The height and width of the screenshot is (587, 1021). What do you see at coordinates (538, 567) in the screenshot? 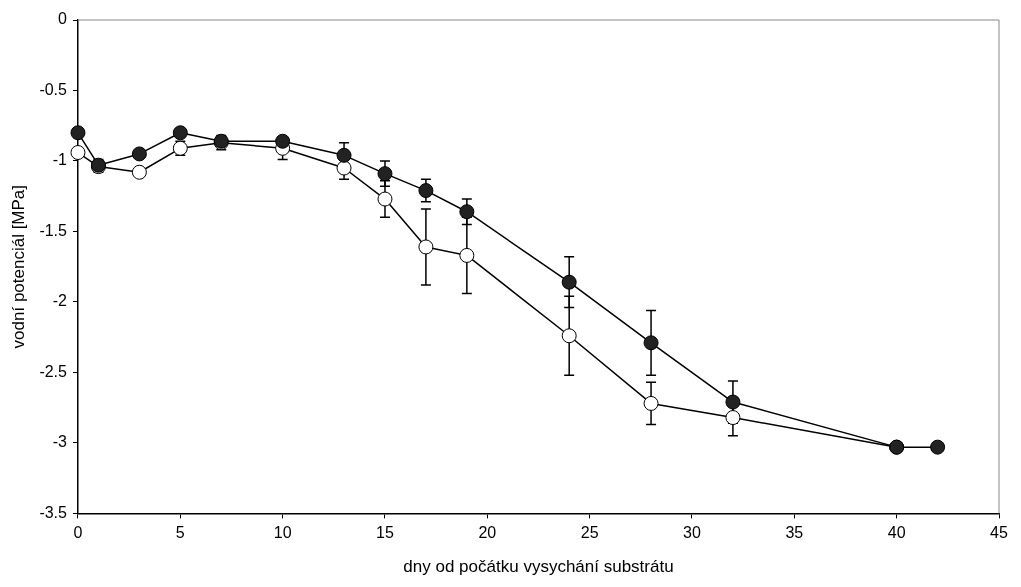
I see `x-axis-title: dny od počátku vysychání substrátu` at bounding box center [538, 567].